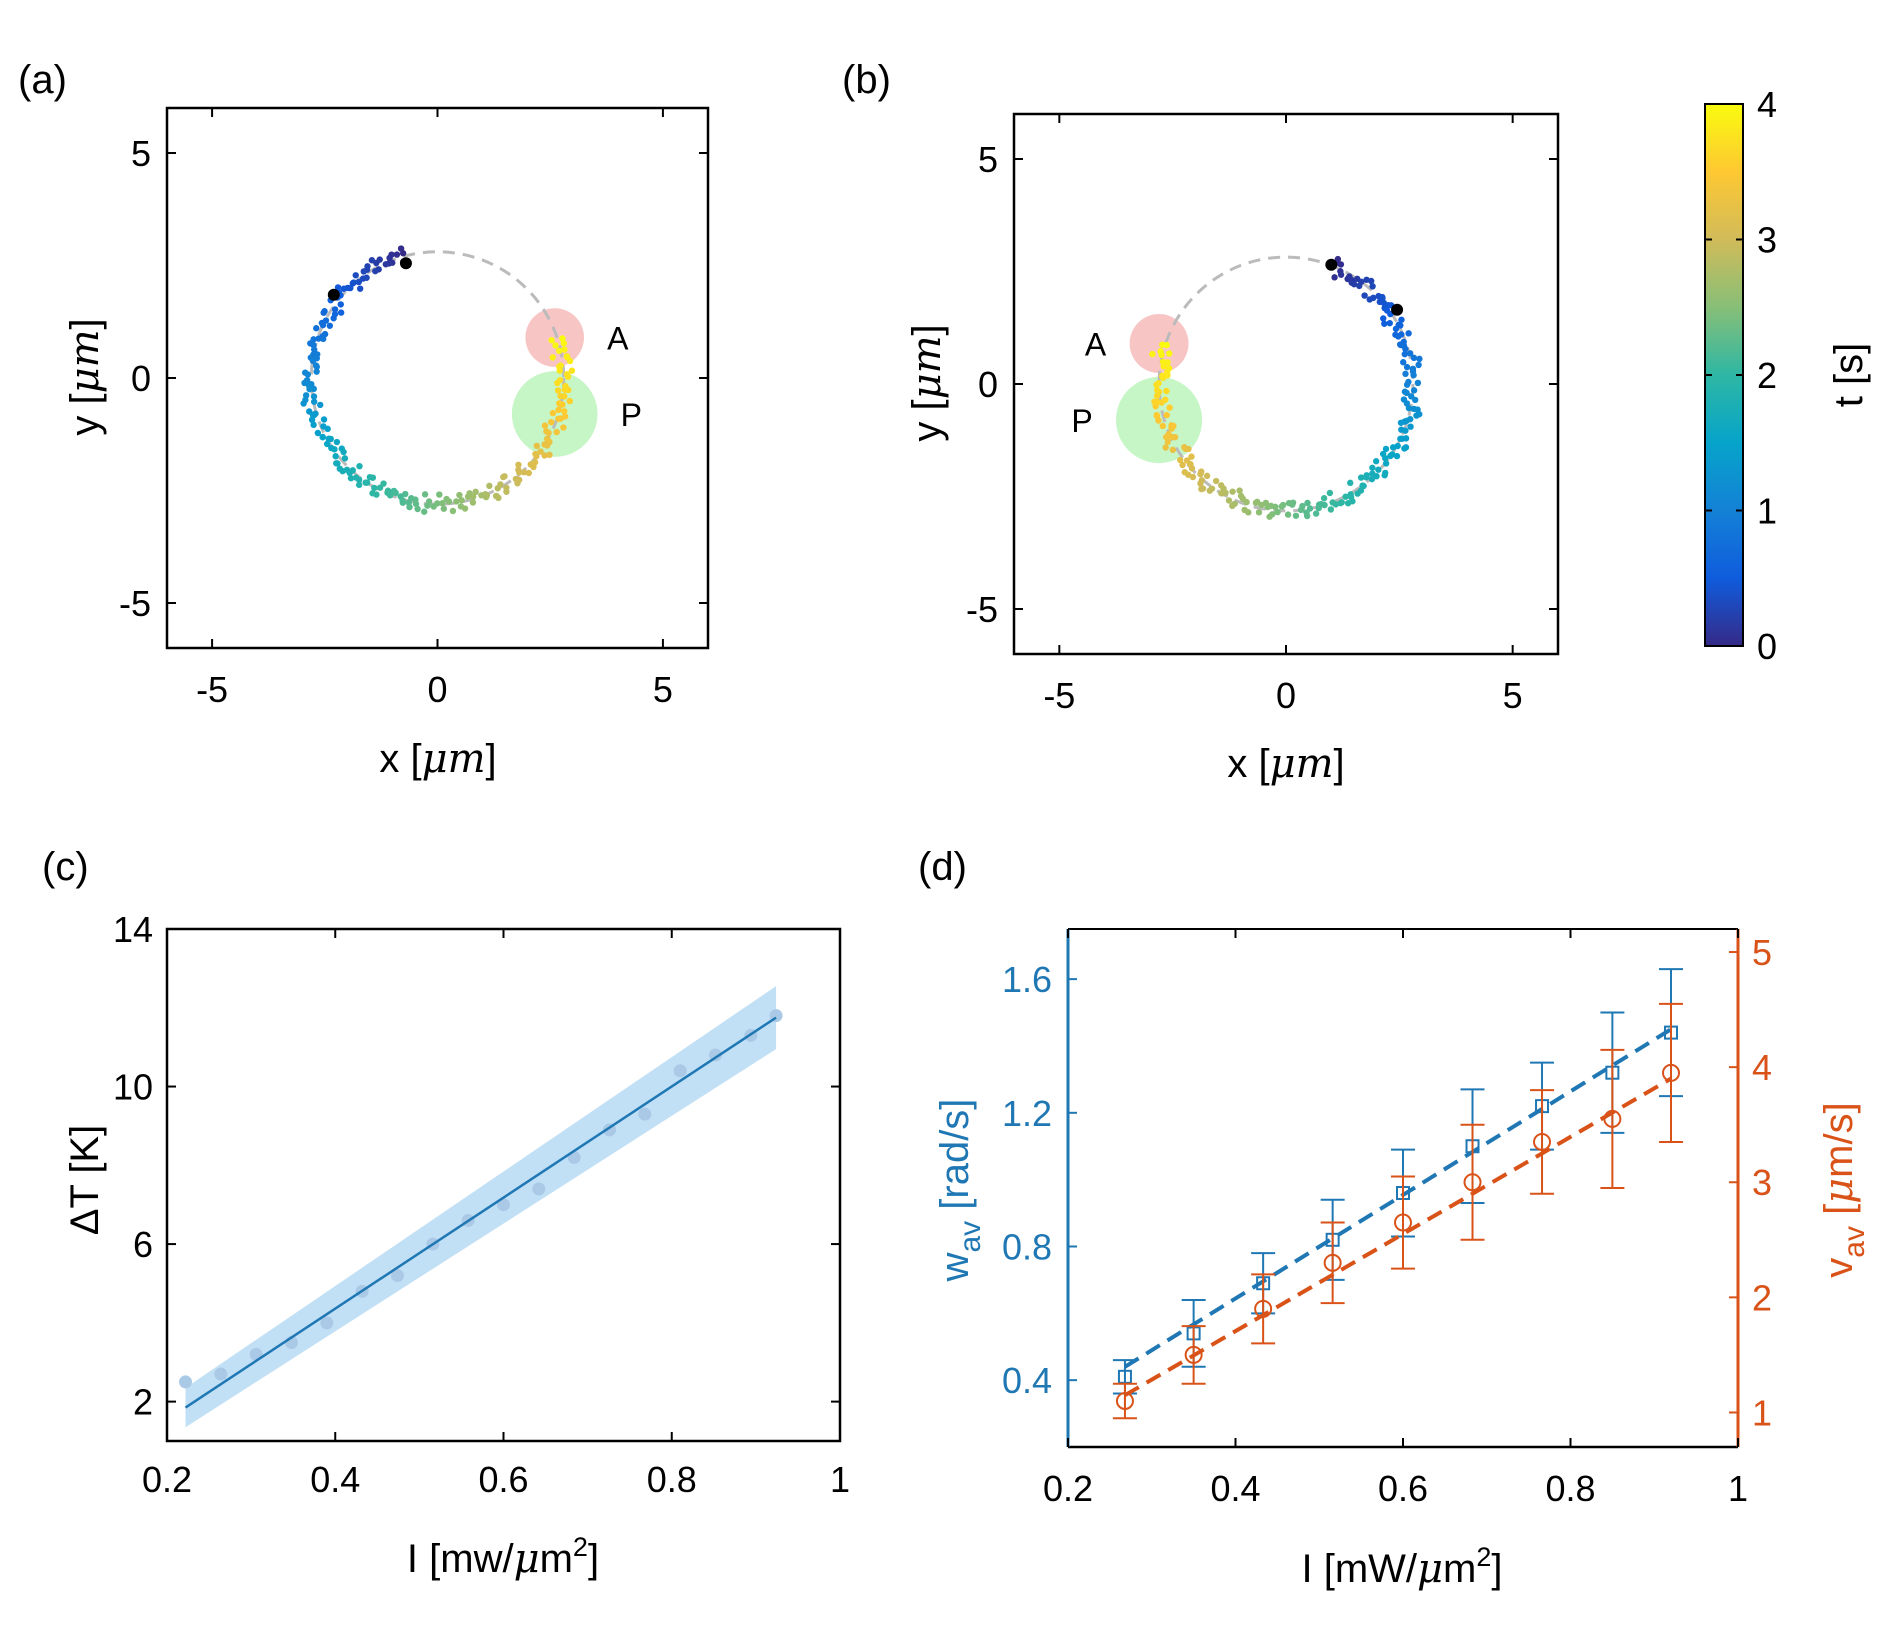 Image resolution: width=1889 pixels, height=1637 pixels. Describe the element at coordinates (1849, 375) in the screenshot. I see `colorbar-label: t [s]` at that location.